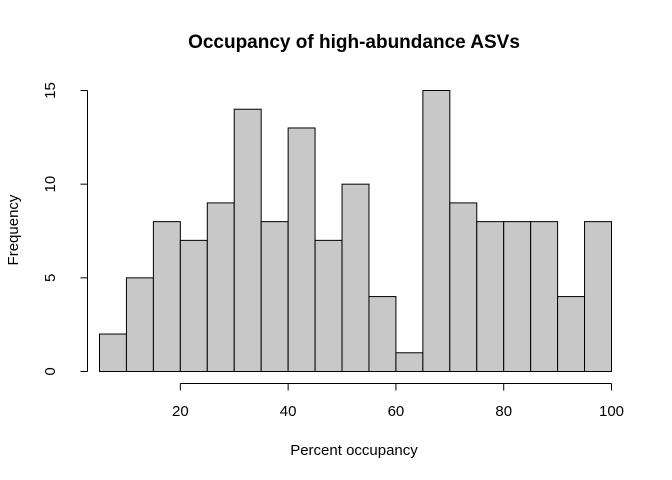 The width and height of the screenshot is (672, 480). What do you see at coordinates (396, 411) in the screenshot?
I see `x-tick-label: 60` at bounding box center [396, 411].